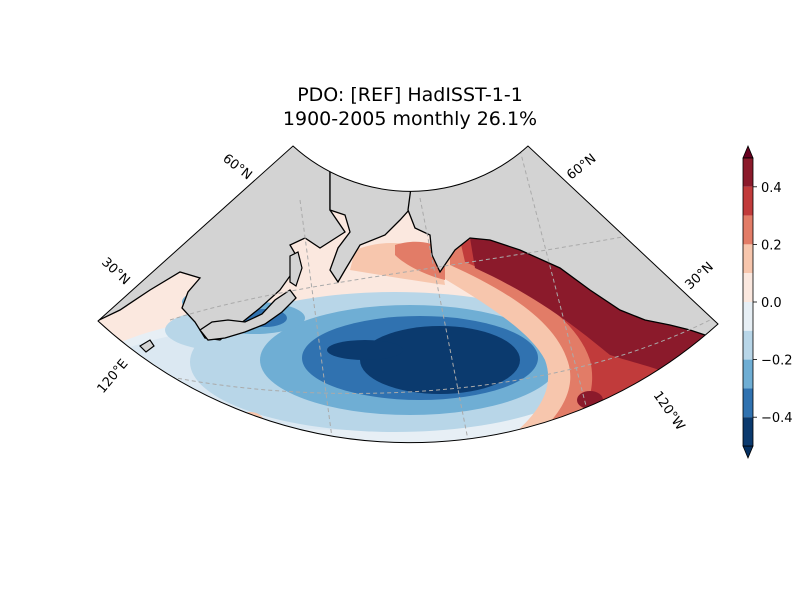 Image resolution: width=800 pixels, height=600 pixels. What do you see at coordinates (113, 377) in the screenshot?
I see `lon-label-120e: 120°E` at bounding box center [113, 377].